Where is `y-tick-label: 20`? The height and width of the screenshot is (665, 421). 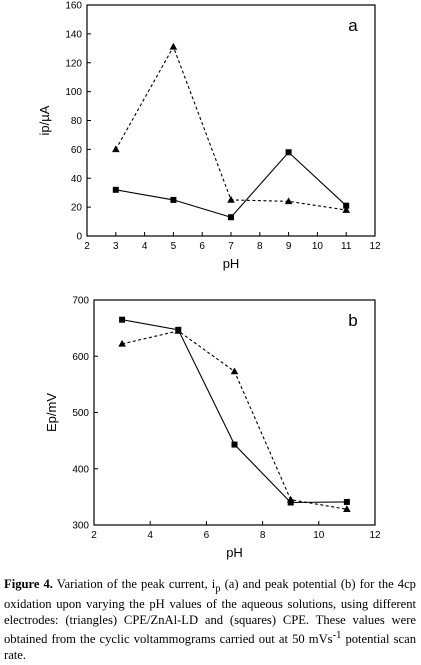 y-tick-label: 20 is located at coordinates (77, 208).